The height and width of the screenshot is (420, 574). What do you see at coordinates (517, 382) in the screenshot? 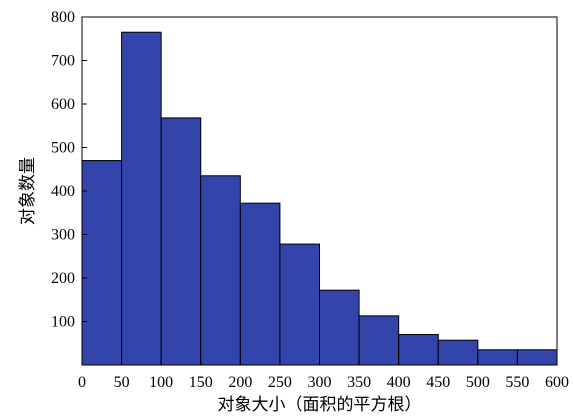
I see `x-tick-label: 550` at bounding box center [517, 382].